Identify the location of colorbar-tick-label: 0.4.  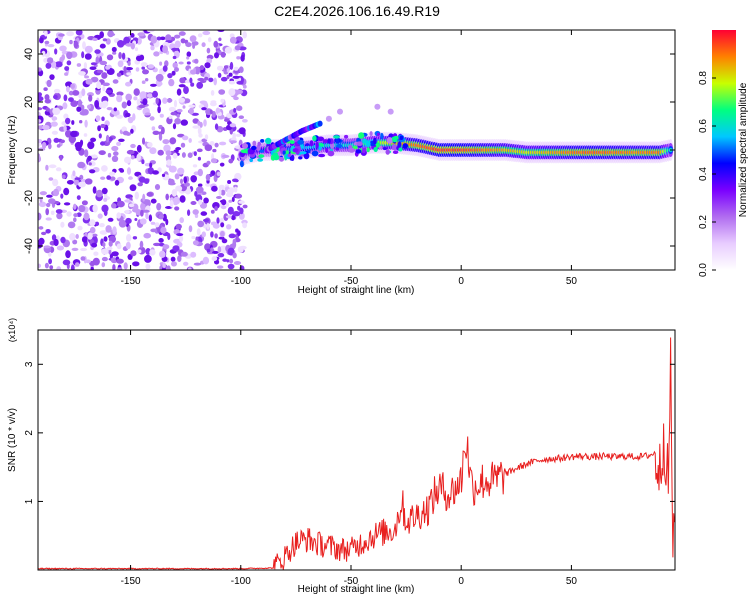
(703, 174).